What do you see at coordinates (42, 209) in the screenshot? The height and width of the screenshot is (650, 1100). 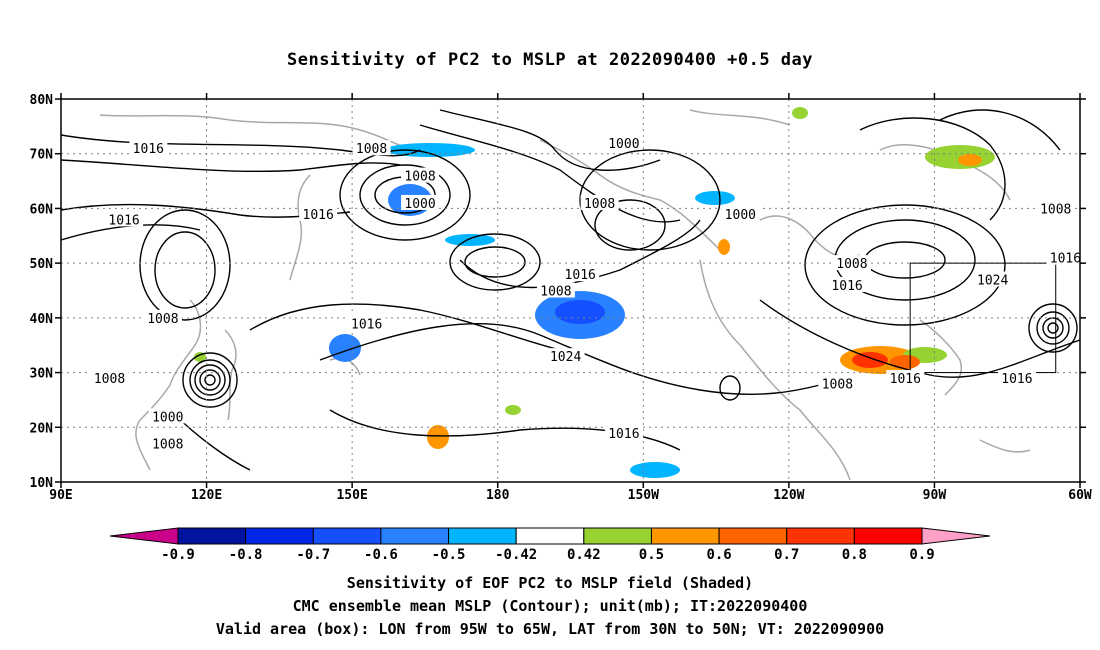 I see `lat-tick-label: 60N` at bounding box center [42, 209].